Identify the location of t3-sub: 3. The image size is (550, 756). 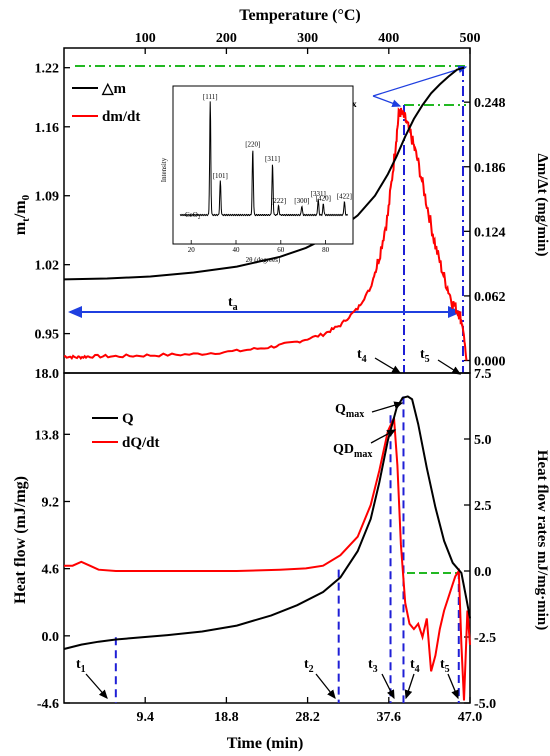
(375, 669).